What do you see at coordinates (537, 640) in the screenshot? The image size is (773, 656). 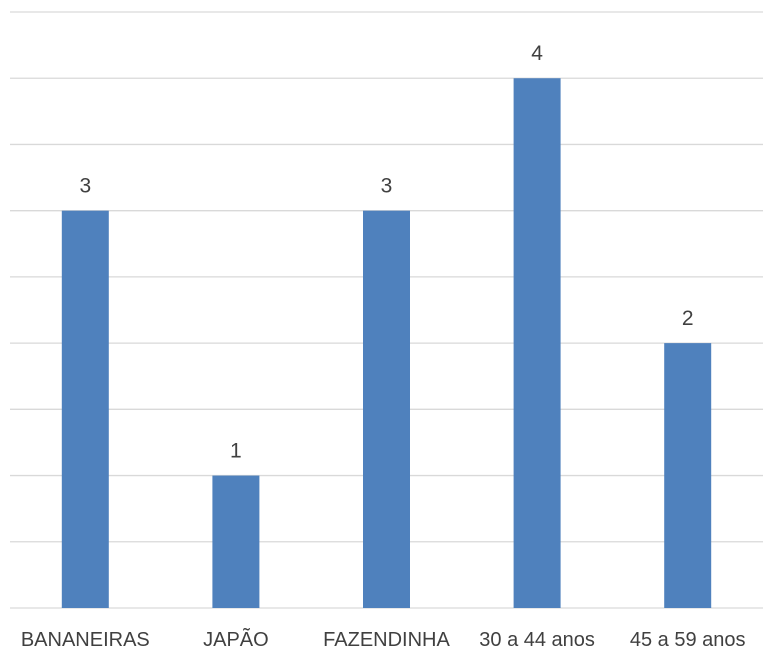 I see `x-tick-label: 30 a 44 anos` at bounding box center [537, 640].